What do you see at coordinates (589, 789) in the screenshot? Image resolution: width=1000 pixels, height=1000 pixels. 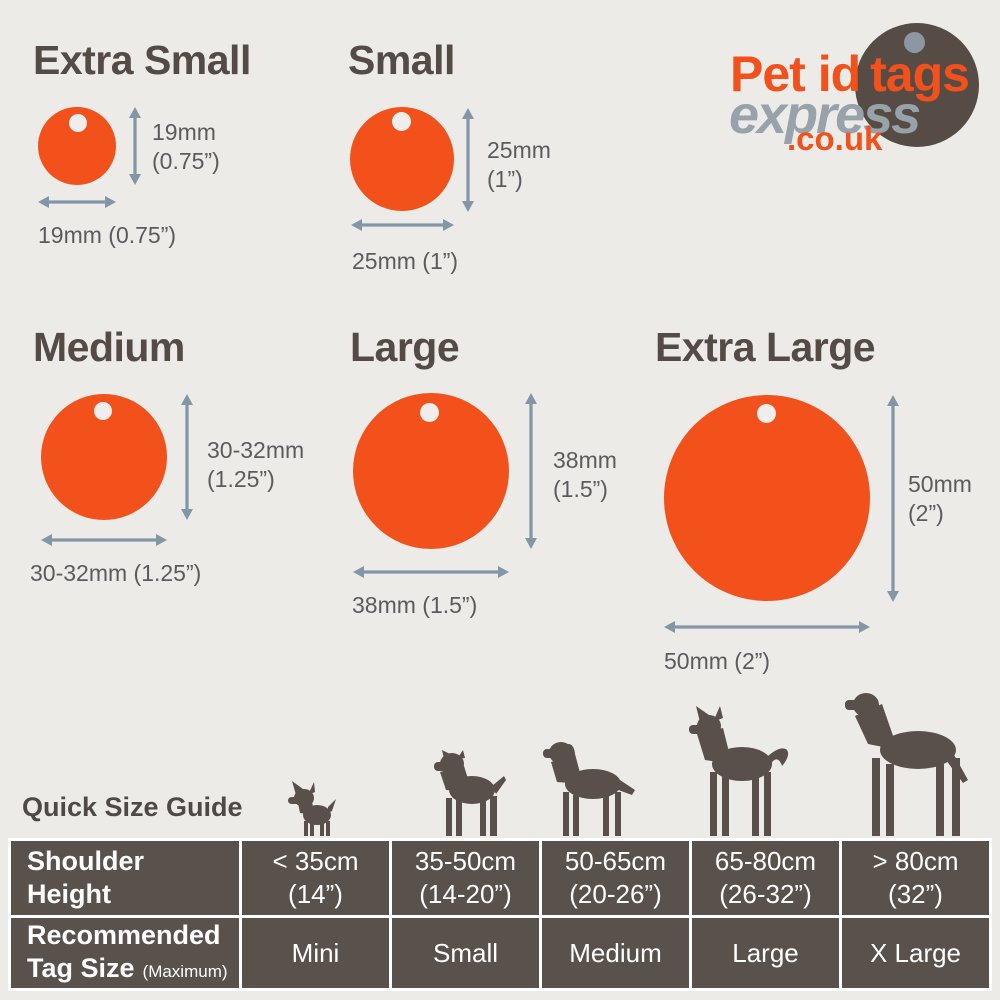 I see `dog-pointer-icon` at bounding box center [589, 789].